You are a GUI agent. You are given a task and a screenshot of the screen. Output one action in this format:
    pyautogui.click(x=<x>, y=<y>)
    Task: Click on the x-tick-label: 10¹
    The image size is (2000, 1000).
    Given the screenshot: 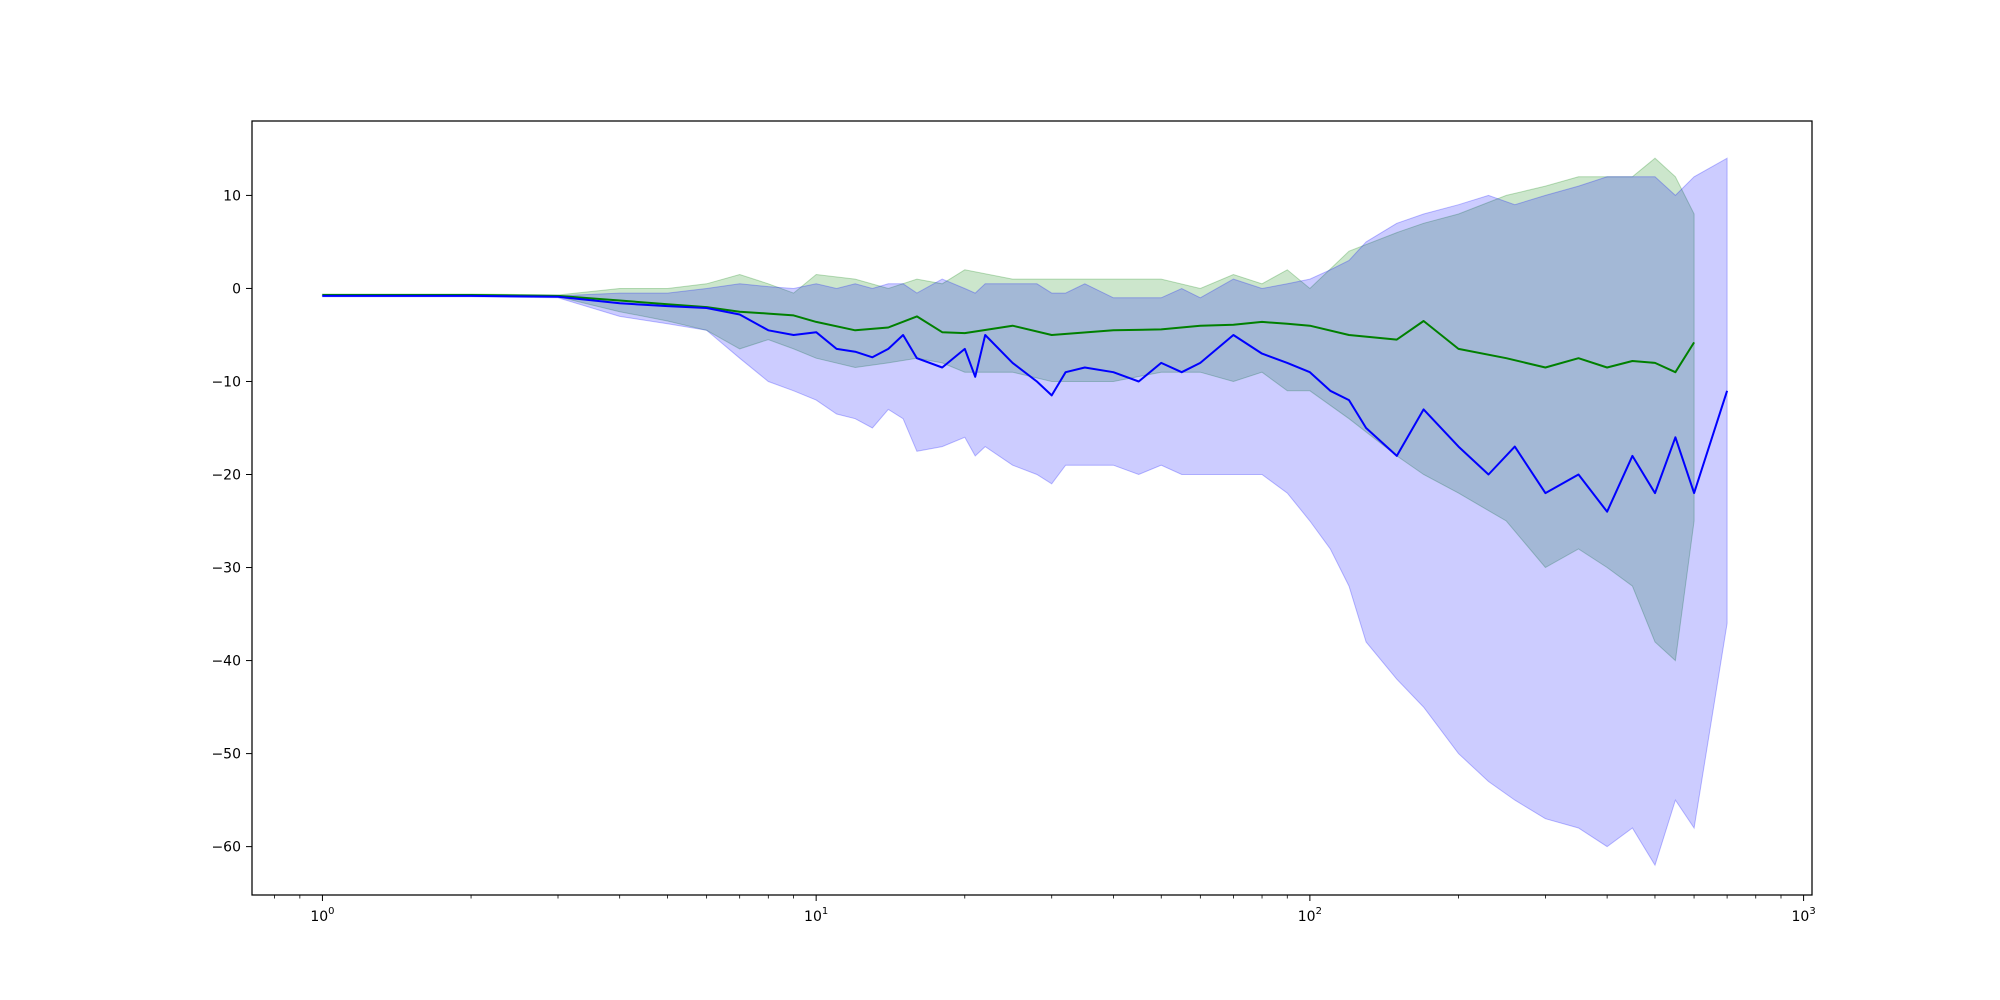 What is the action you would take?
    pyautogui.click(x=816, y=915)
    